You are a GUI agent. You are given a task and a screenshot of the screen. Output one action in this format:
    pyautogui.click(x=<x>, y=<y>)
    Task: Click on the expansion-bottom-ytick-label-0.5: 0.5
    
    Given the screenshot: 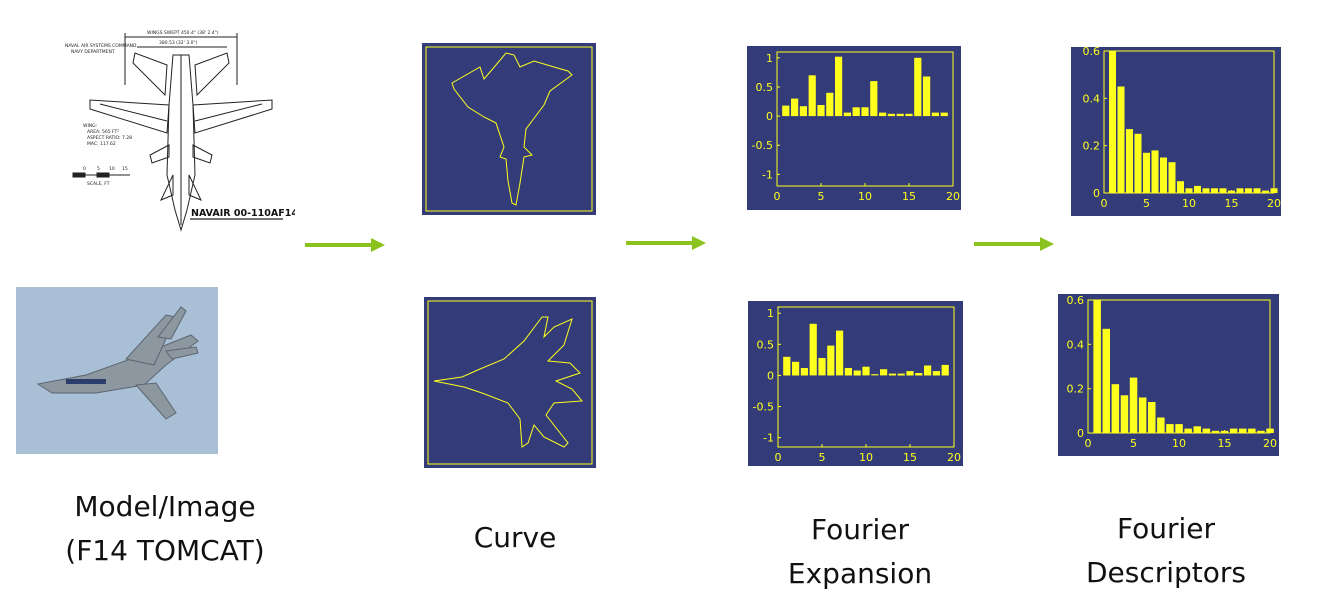 What is the action you would take?
    pyautogui.click(x=766, y=344)
    